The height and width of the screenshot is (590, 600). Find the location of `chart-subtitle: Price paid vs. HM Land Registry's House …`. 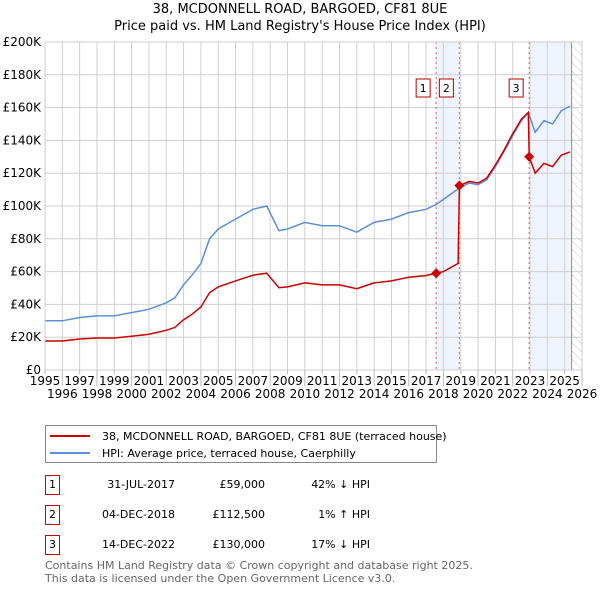

chart-subtitle: Price paid vs. HM Land Registry's House … is located at coordinates (300, 26).